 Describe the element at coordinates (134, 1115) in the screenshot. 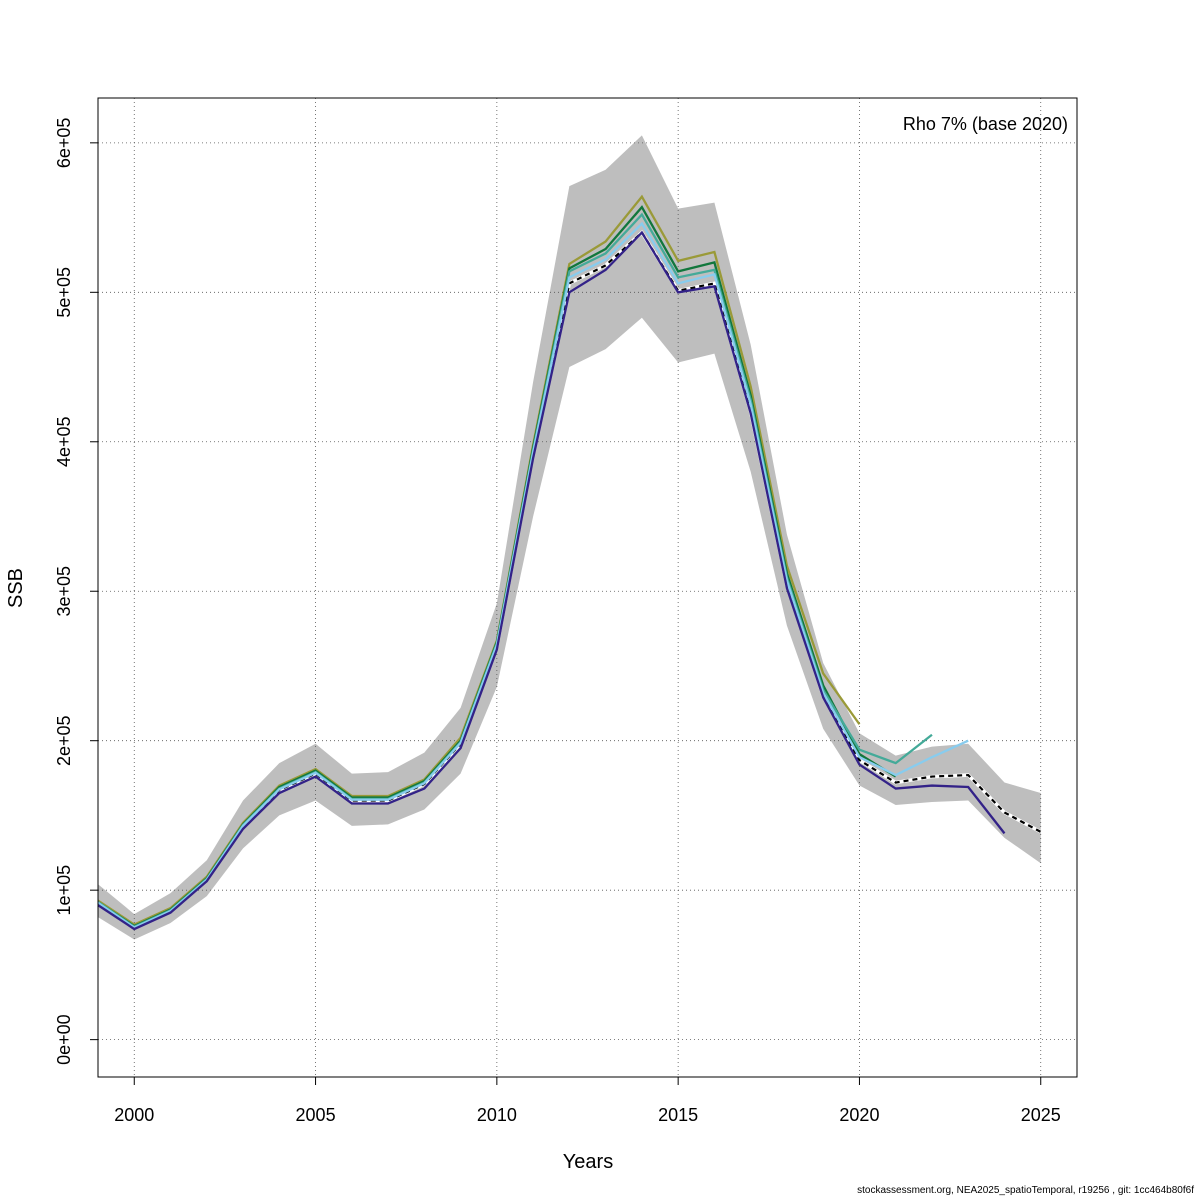

I see `x-tick-label-2000: 2000` at that location.